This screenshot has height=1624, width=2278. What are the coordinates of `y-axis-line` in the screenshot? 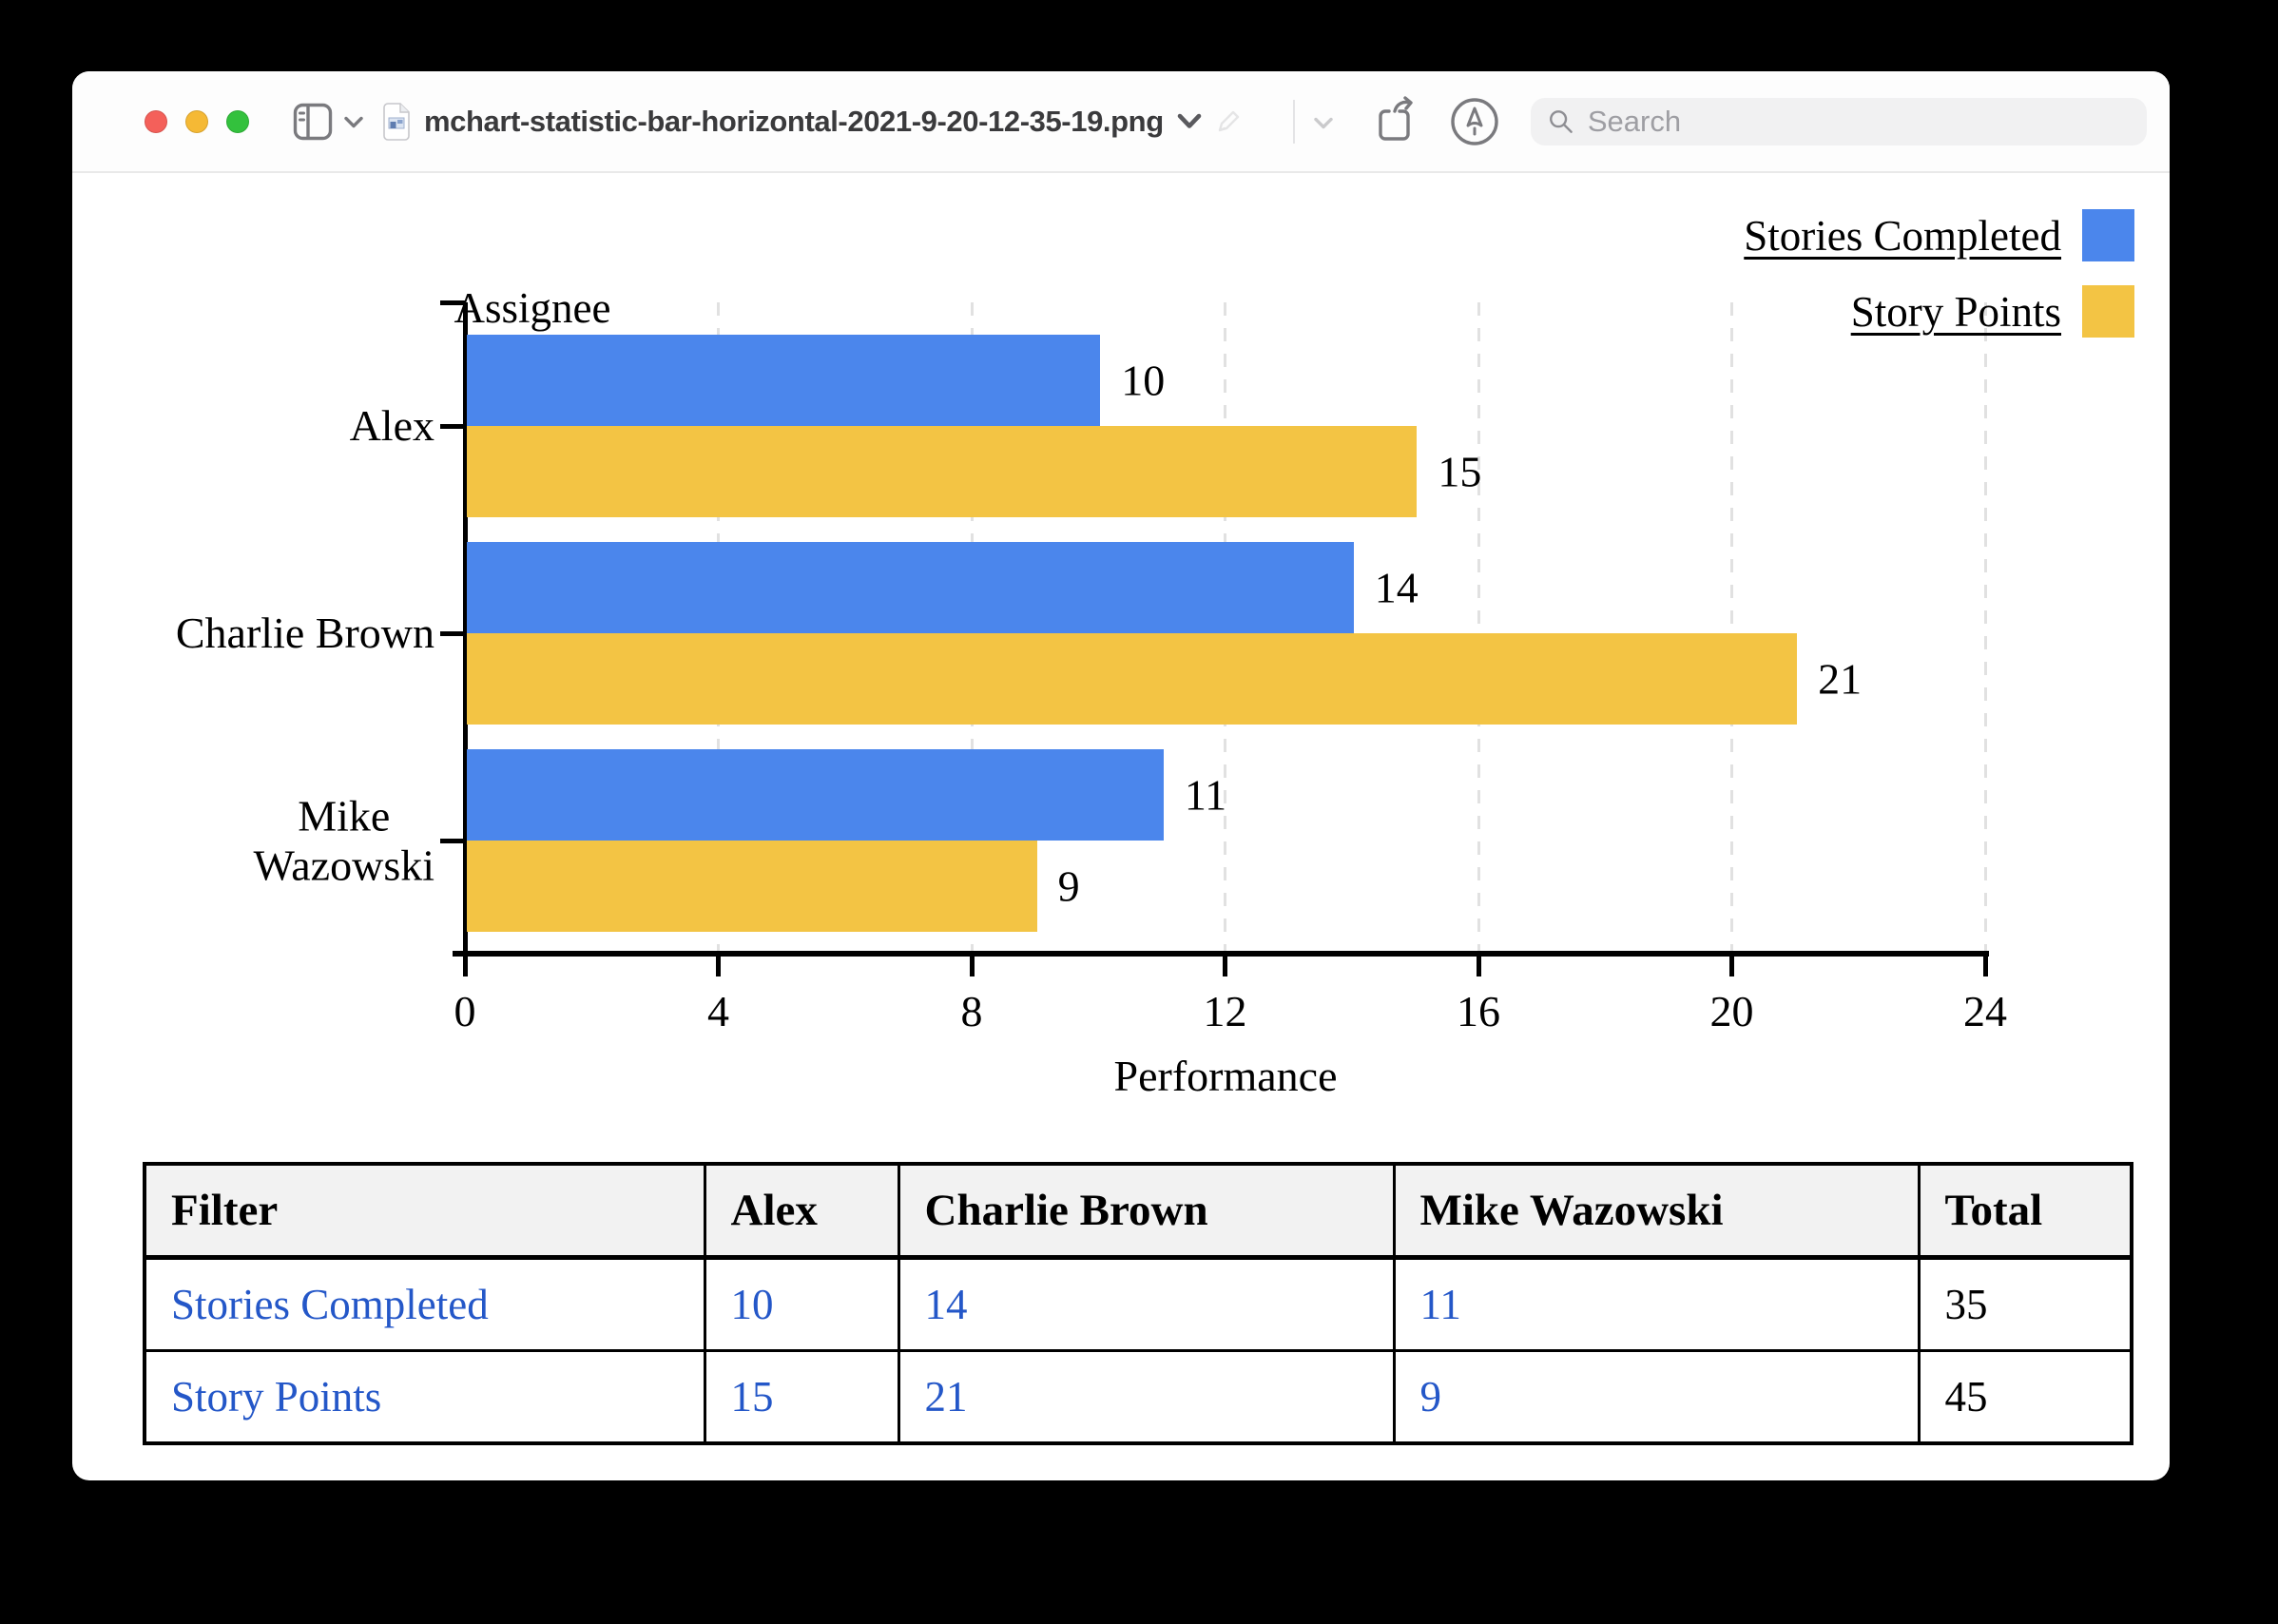 It's located at (465, 626).